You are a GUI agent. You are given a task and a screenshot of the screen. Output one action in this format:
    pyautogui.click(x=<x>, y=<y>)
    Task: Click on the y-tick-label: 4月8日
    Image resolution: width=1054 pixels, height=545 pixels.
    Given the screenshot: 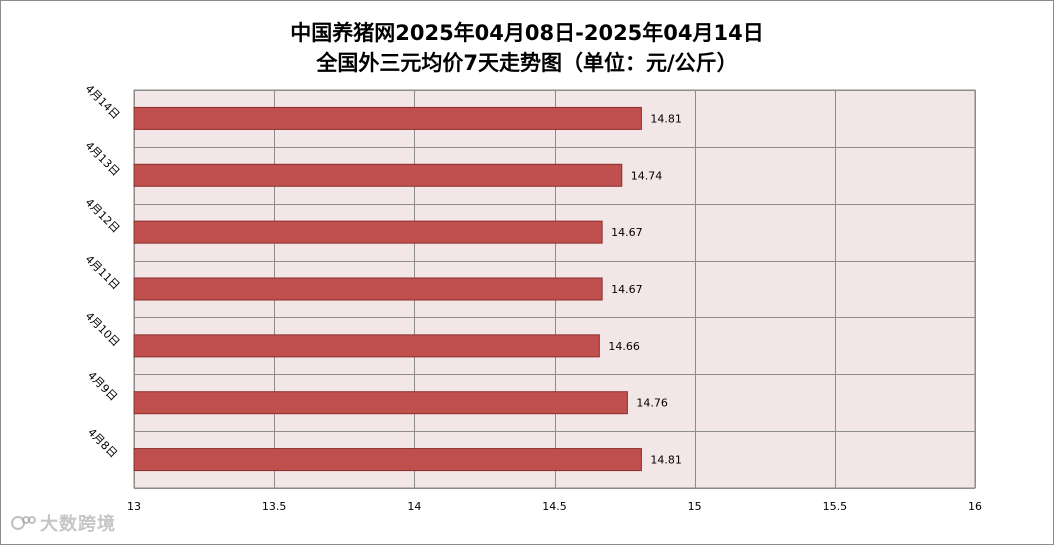 What is the action you would take?
    pyautogui.click(x=102, y=443)
    